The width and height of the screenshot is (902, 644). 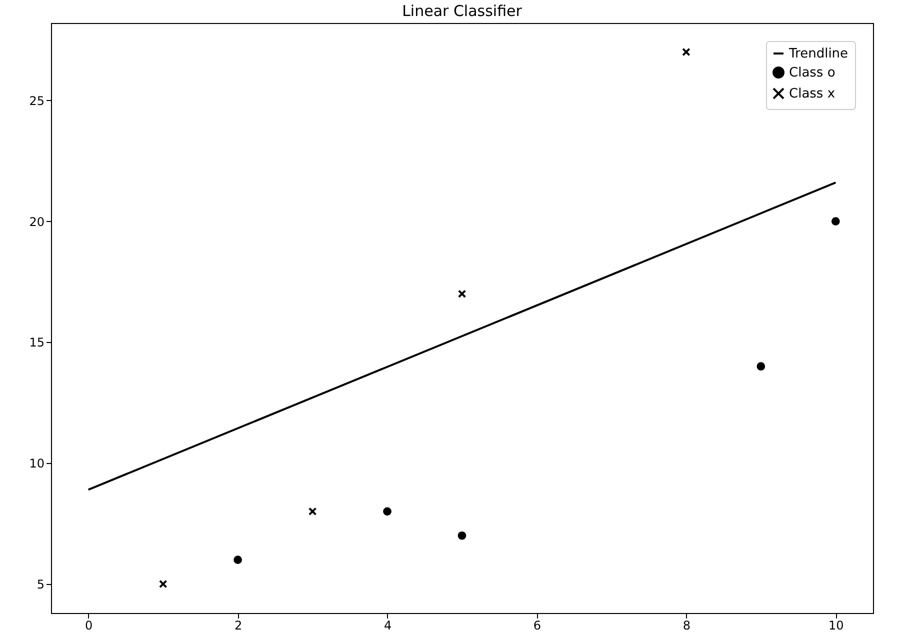 What do you see at coordinates (812, 73) in the screenshot?
I see `legend-label: Class o` at bounding box center [812, 73].